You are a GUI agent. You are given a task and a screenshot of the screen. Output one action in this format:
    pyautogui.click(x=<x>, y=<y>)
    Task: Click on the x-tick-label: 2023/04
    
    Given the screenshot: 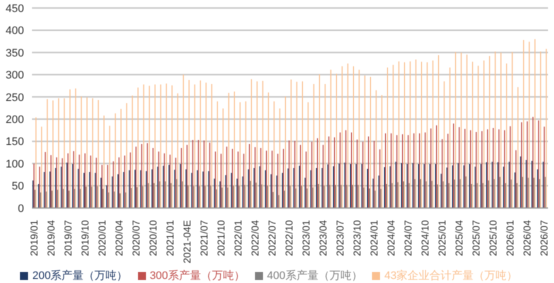 What is the action you would take?
    pyautogui.click(x=324, y=238)
    